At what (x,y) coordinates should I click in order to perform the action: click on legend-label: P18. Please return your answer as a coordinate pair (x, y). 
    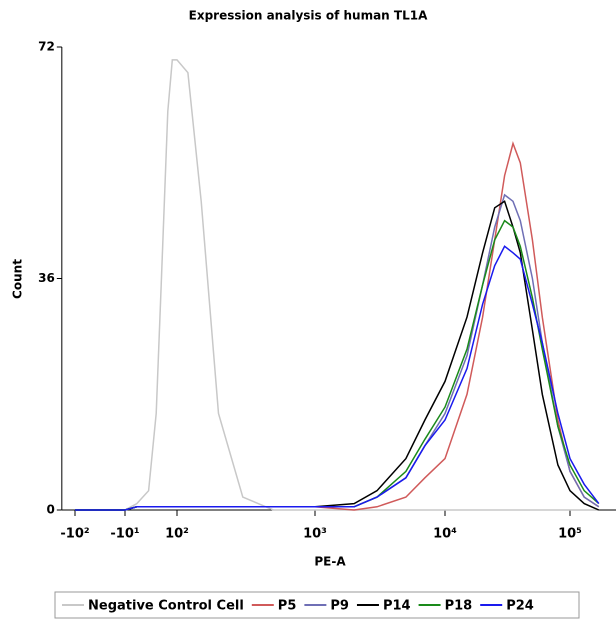
    Looking at the image, I should click on (459, 606).